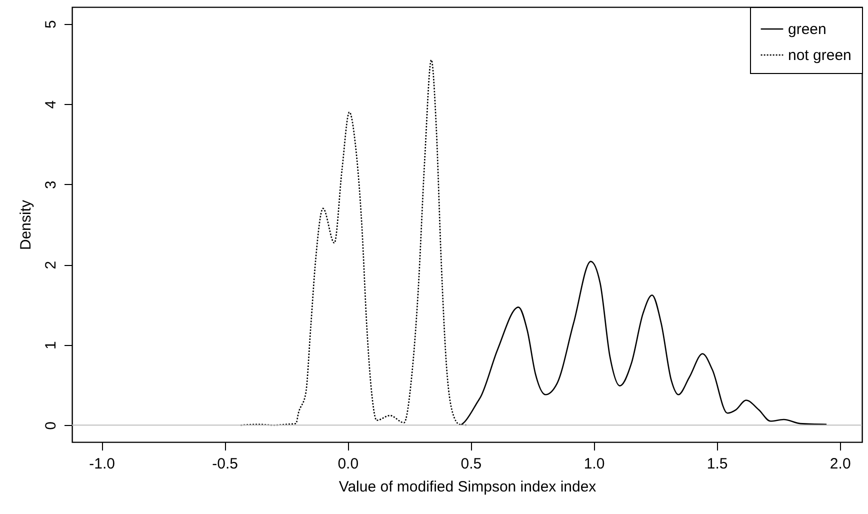  I want to click on x-tick-label: 0.5, so click(471, 464).